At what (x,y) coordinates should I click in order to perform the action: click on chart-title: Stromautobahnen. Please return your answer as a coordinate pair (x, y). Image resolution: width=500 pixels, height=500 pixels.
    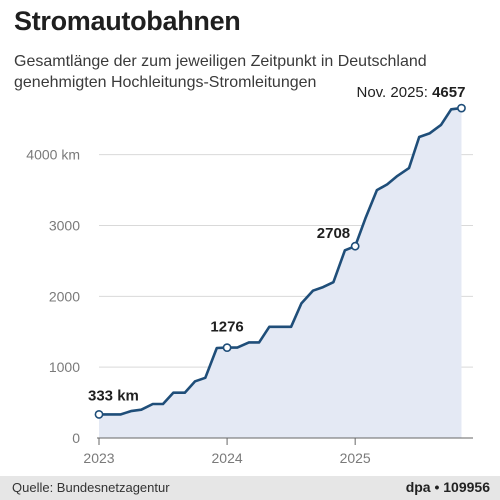
    Looking at the image, I should click on (127, 21).